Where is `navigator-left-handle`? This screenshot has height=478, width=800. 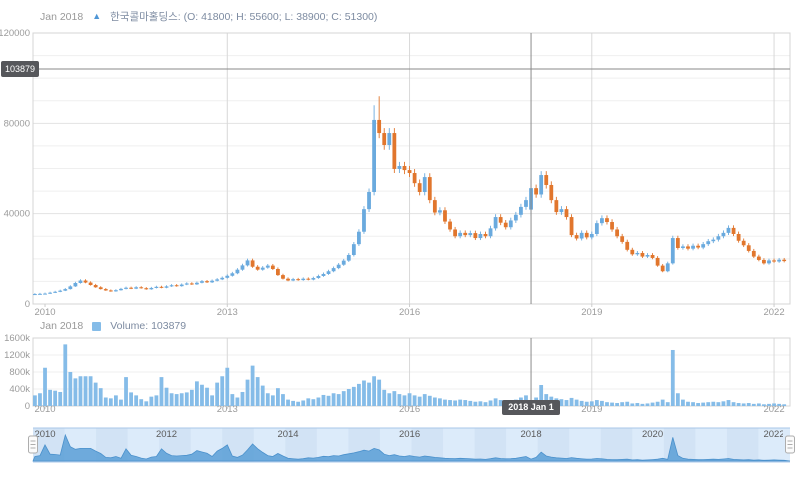 navigator-left-handle is located at coordinates (33, 444).